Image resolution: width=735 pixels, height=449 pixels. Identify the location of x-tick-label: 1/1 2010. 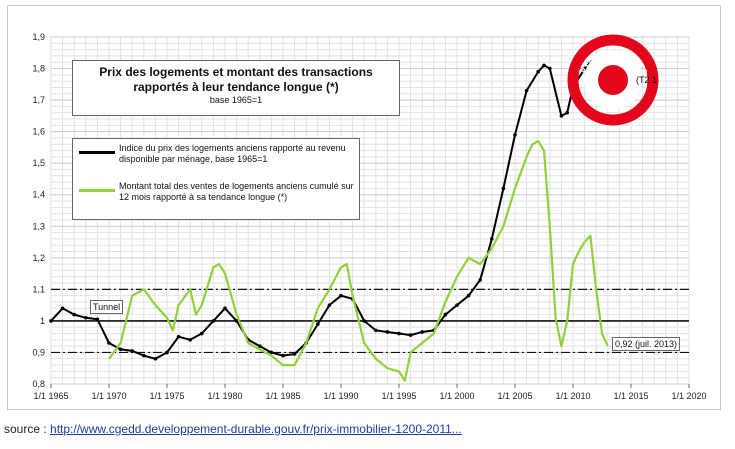
(572, 396).